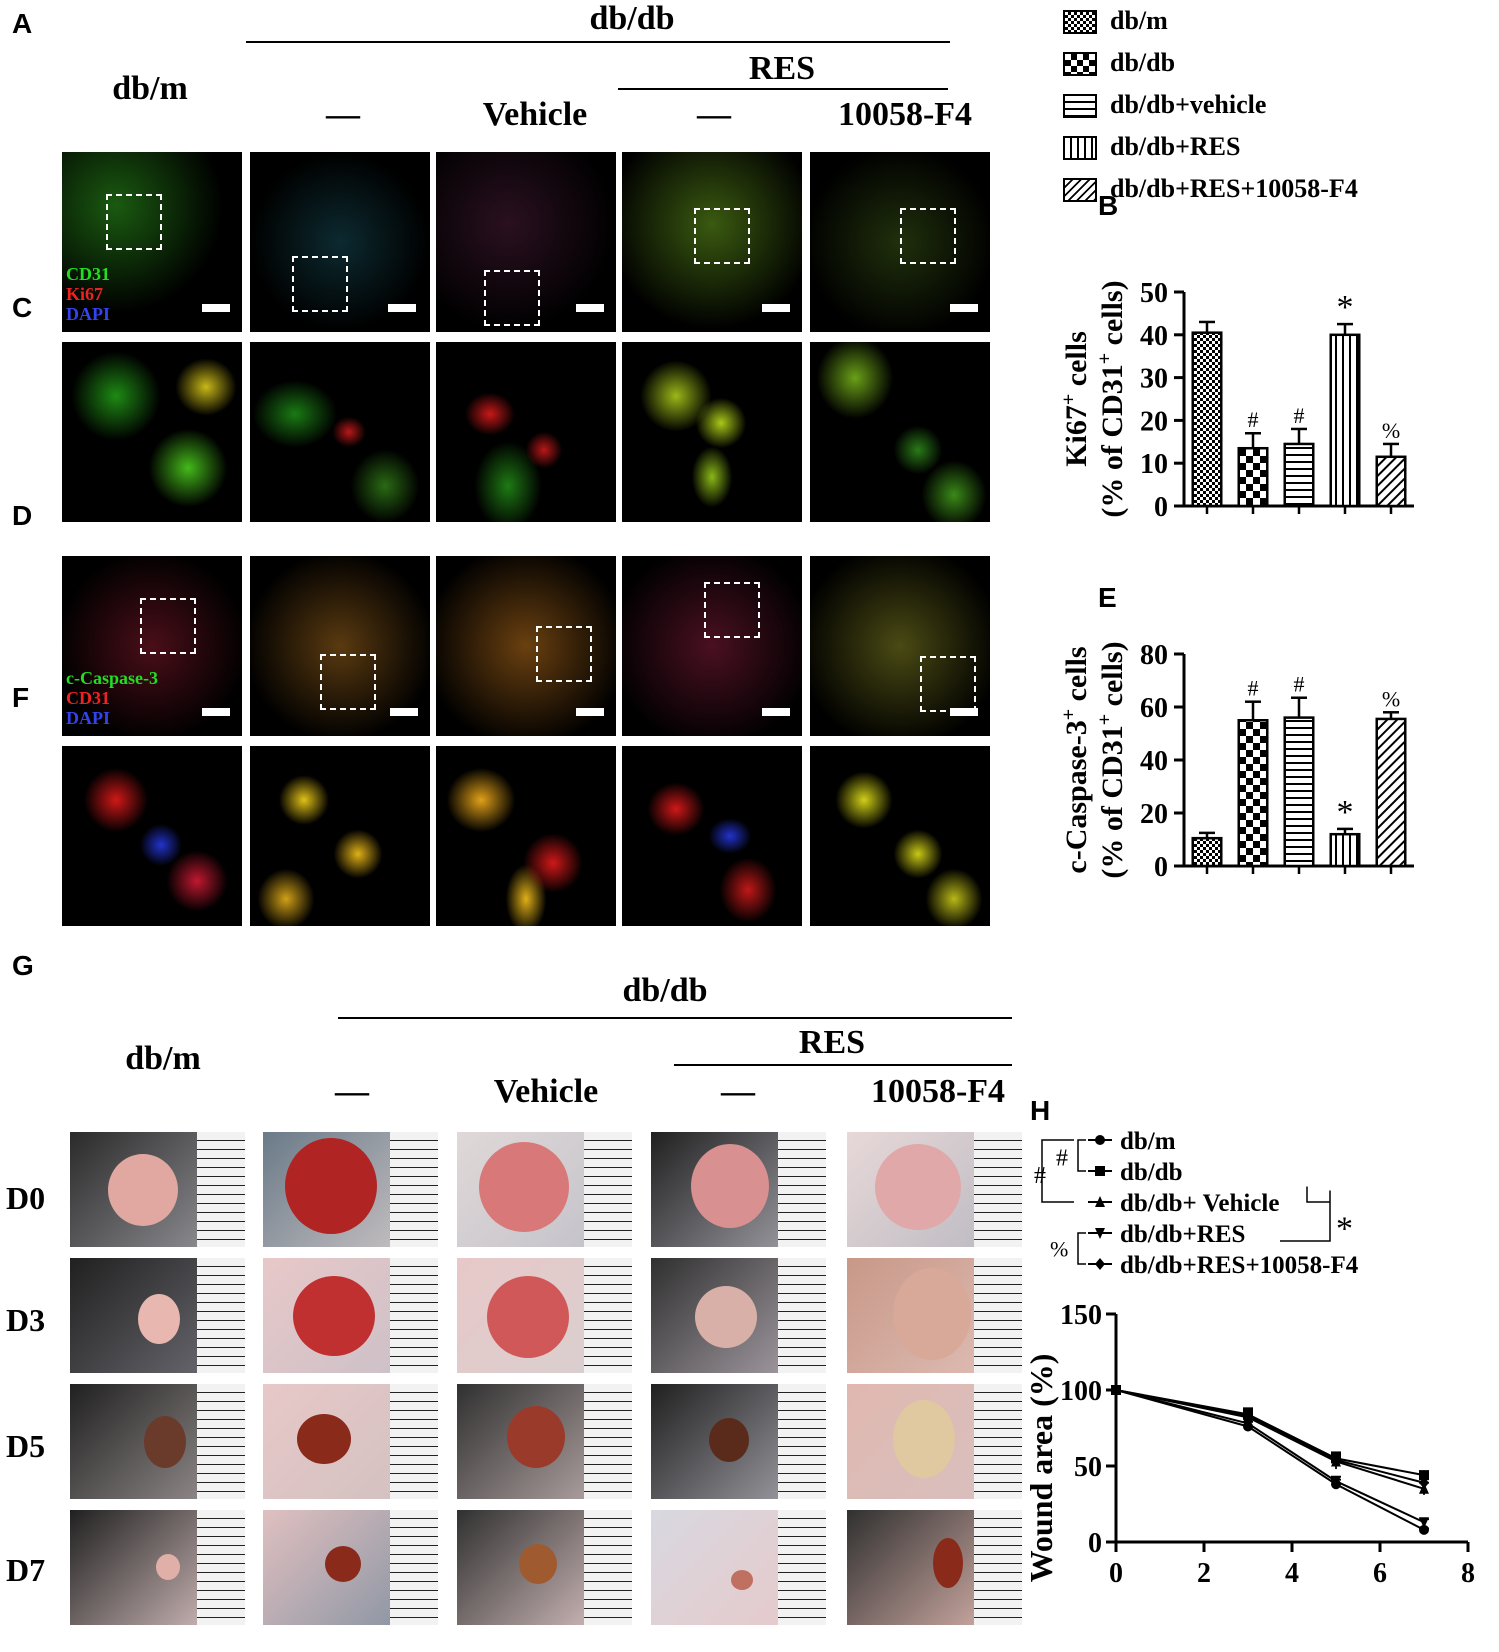 The image size is (1499, 1652). I want to click on top-col-1: —, so click(343, 114).